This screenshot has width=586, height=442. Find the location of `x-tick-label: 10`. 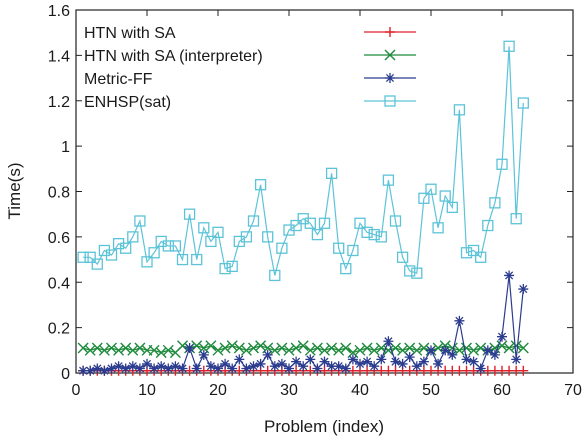

x-tick-label: 10 is located at coordinates (147, 390).